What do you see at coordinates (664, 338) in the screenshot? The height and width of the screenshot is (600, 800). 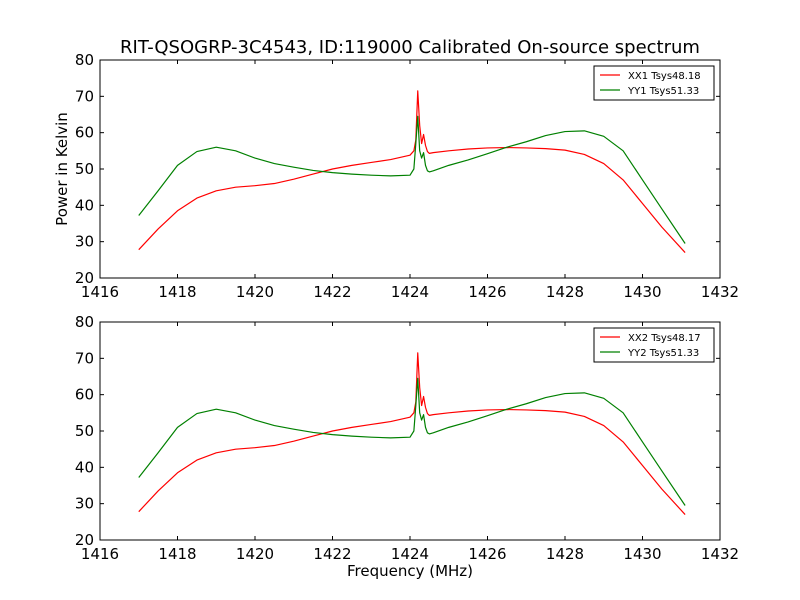 I see `legend-entry: XX2 Tsys48.17` at bounding box center [664, 338].